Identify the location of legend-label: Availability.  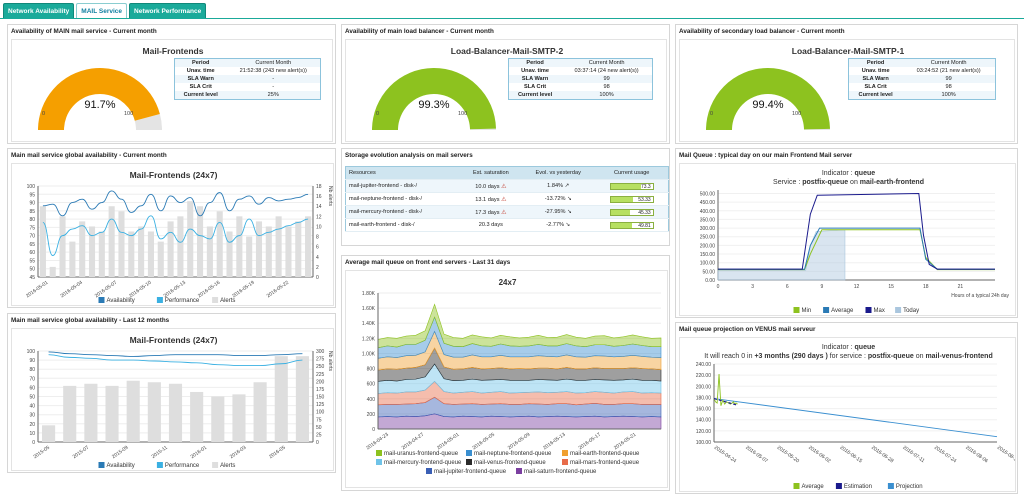
(121, 301).